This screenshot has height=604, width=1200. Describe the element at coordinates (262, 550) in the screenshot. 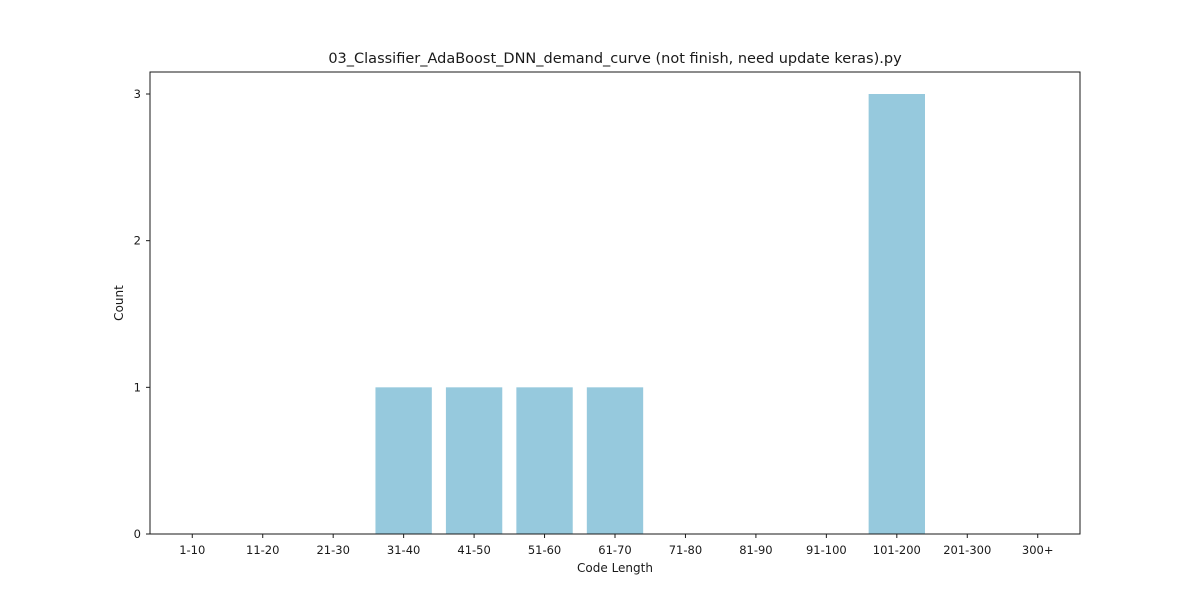

I see `x-tick-label: 11-20` at that location.